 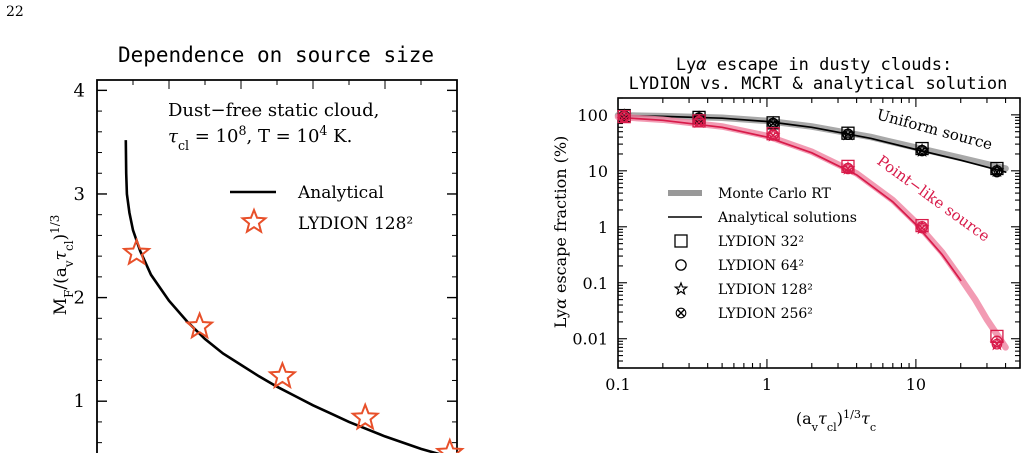 What do you see at coordinates (79, 401) in the screenshot?
I see `left-y-tick-label: 1` at bounding box center [79, 401].